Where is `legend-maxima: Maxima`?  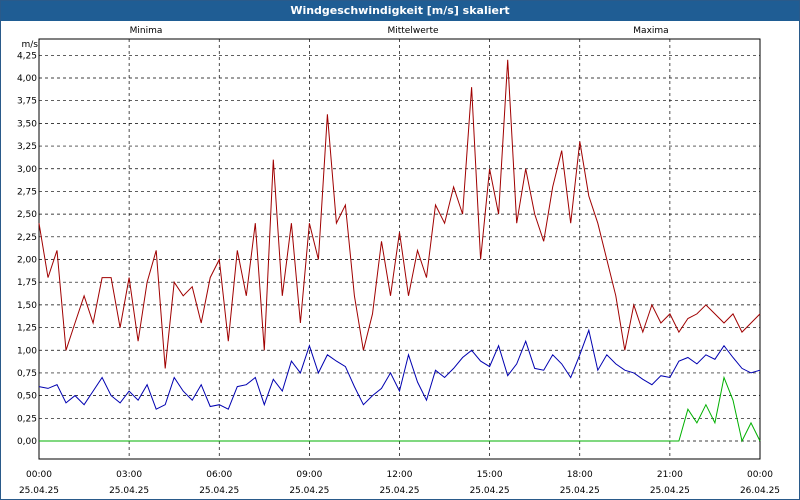 legend-maxima: Maxima is located at coordinates (650, 31).